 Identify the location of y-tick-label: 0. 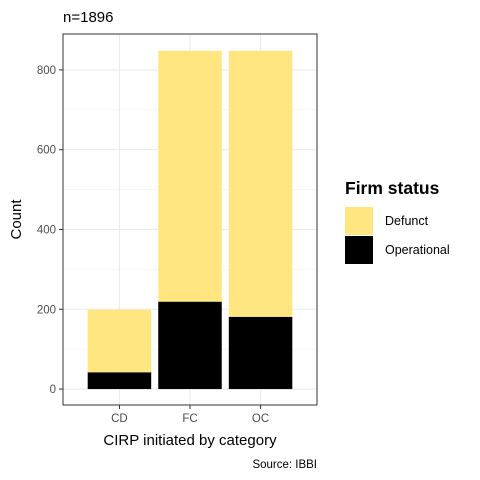
(53, 390).